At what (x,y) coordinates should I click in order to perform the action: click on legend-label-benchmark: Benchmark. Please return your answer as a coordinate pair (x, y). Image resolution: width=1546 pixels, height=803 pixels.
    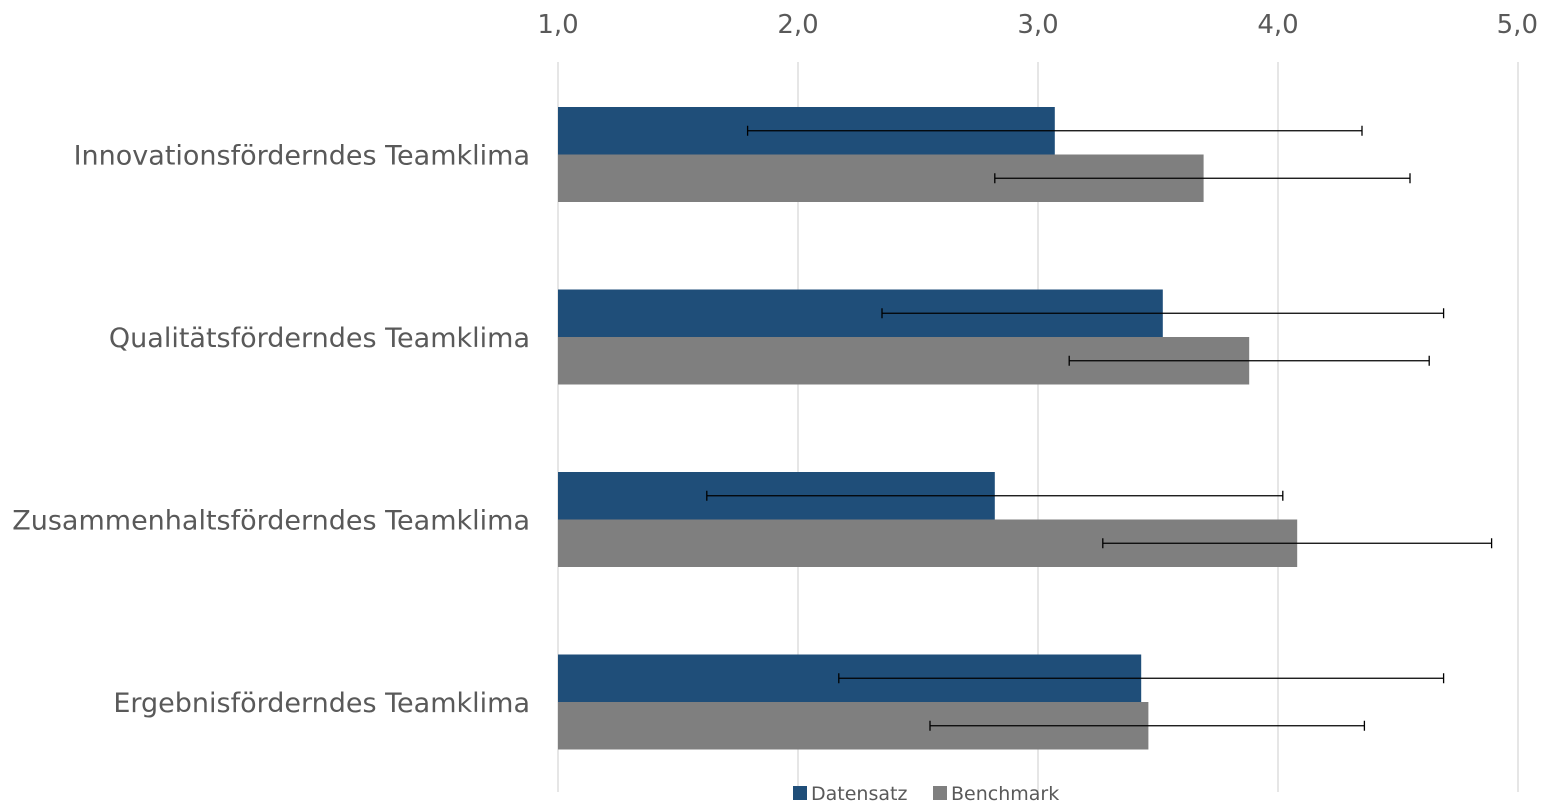
    Looking at the image, I should click on (1005, 793).